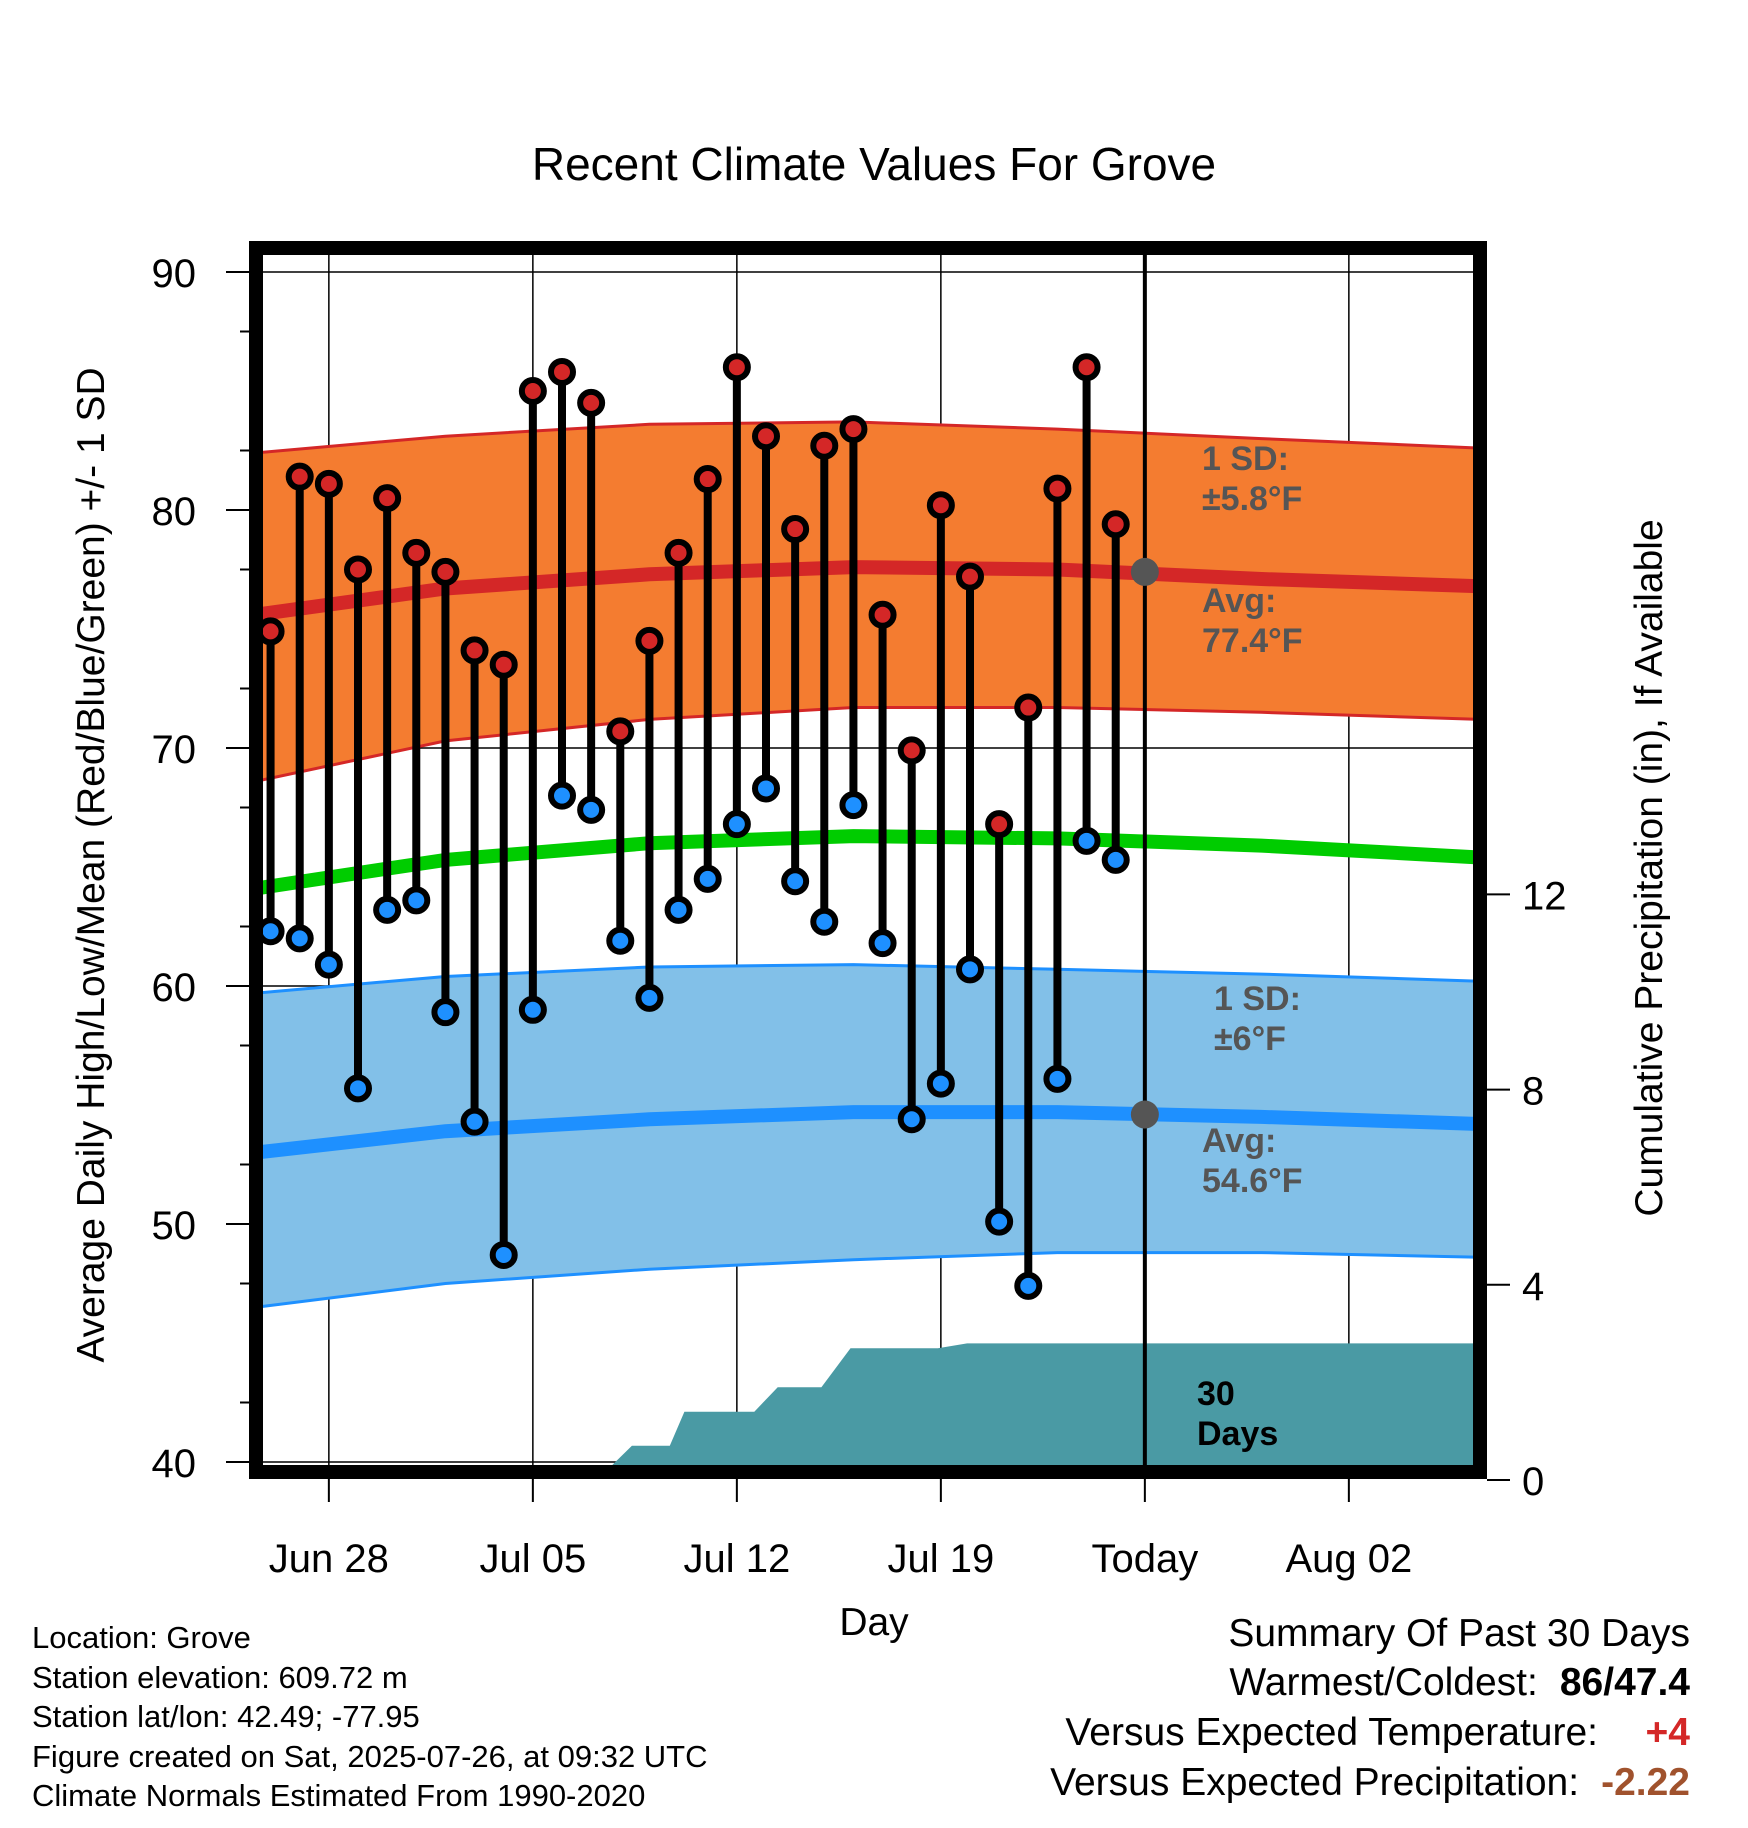  Describe the element at coordinates (174, 512) in the screenshot. I see `y-tick-label: 80` at that location.